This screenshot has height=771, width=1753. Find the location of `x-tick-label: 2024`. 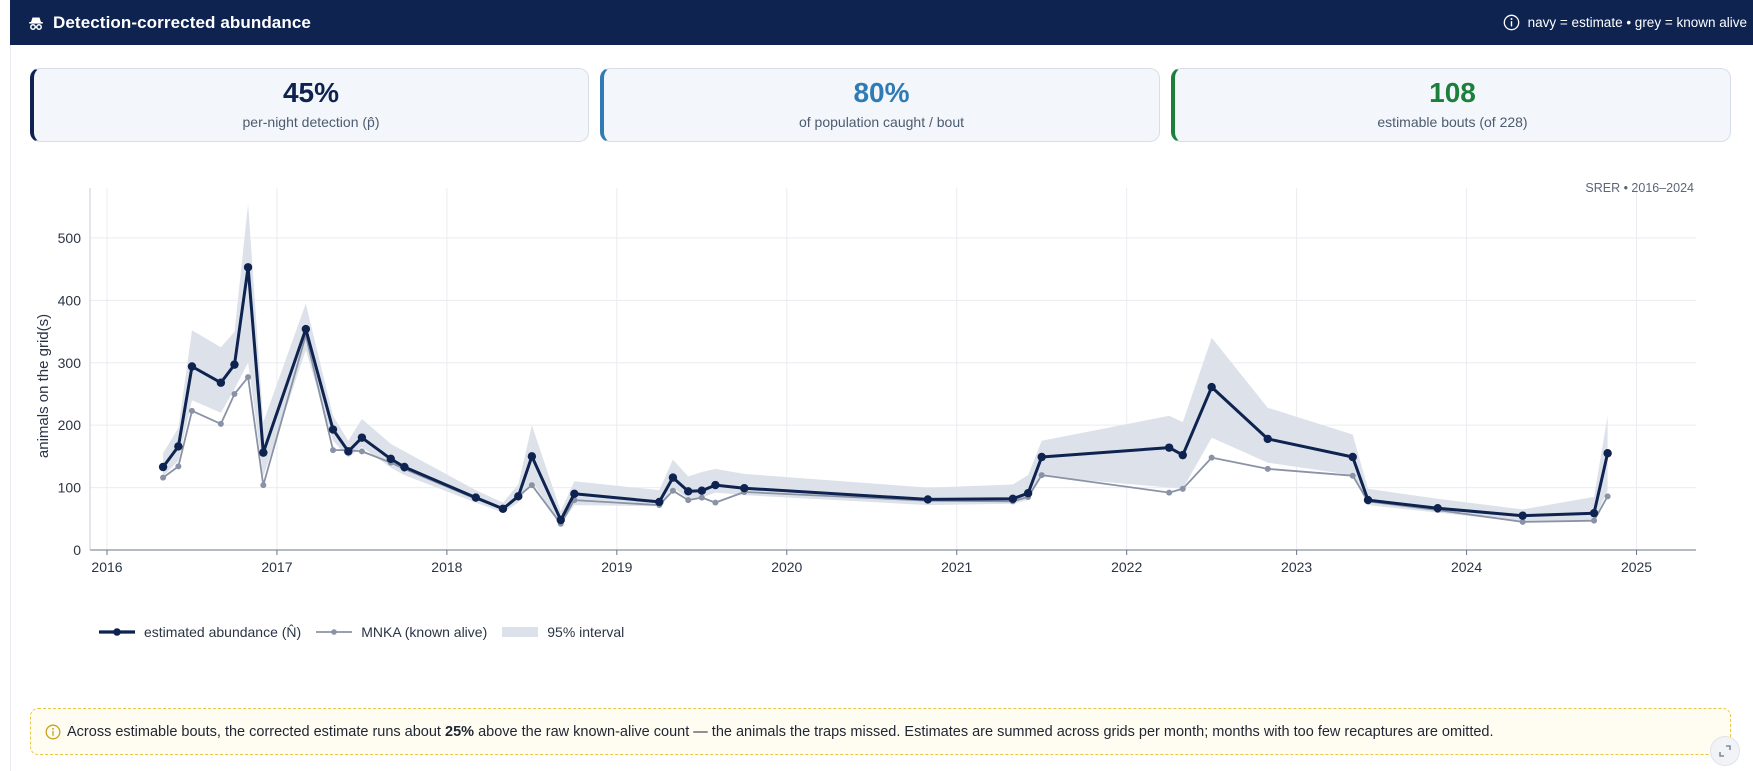

x-tick-label: 2024 is located at coordinates (1466, 567).